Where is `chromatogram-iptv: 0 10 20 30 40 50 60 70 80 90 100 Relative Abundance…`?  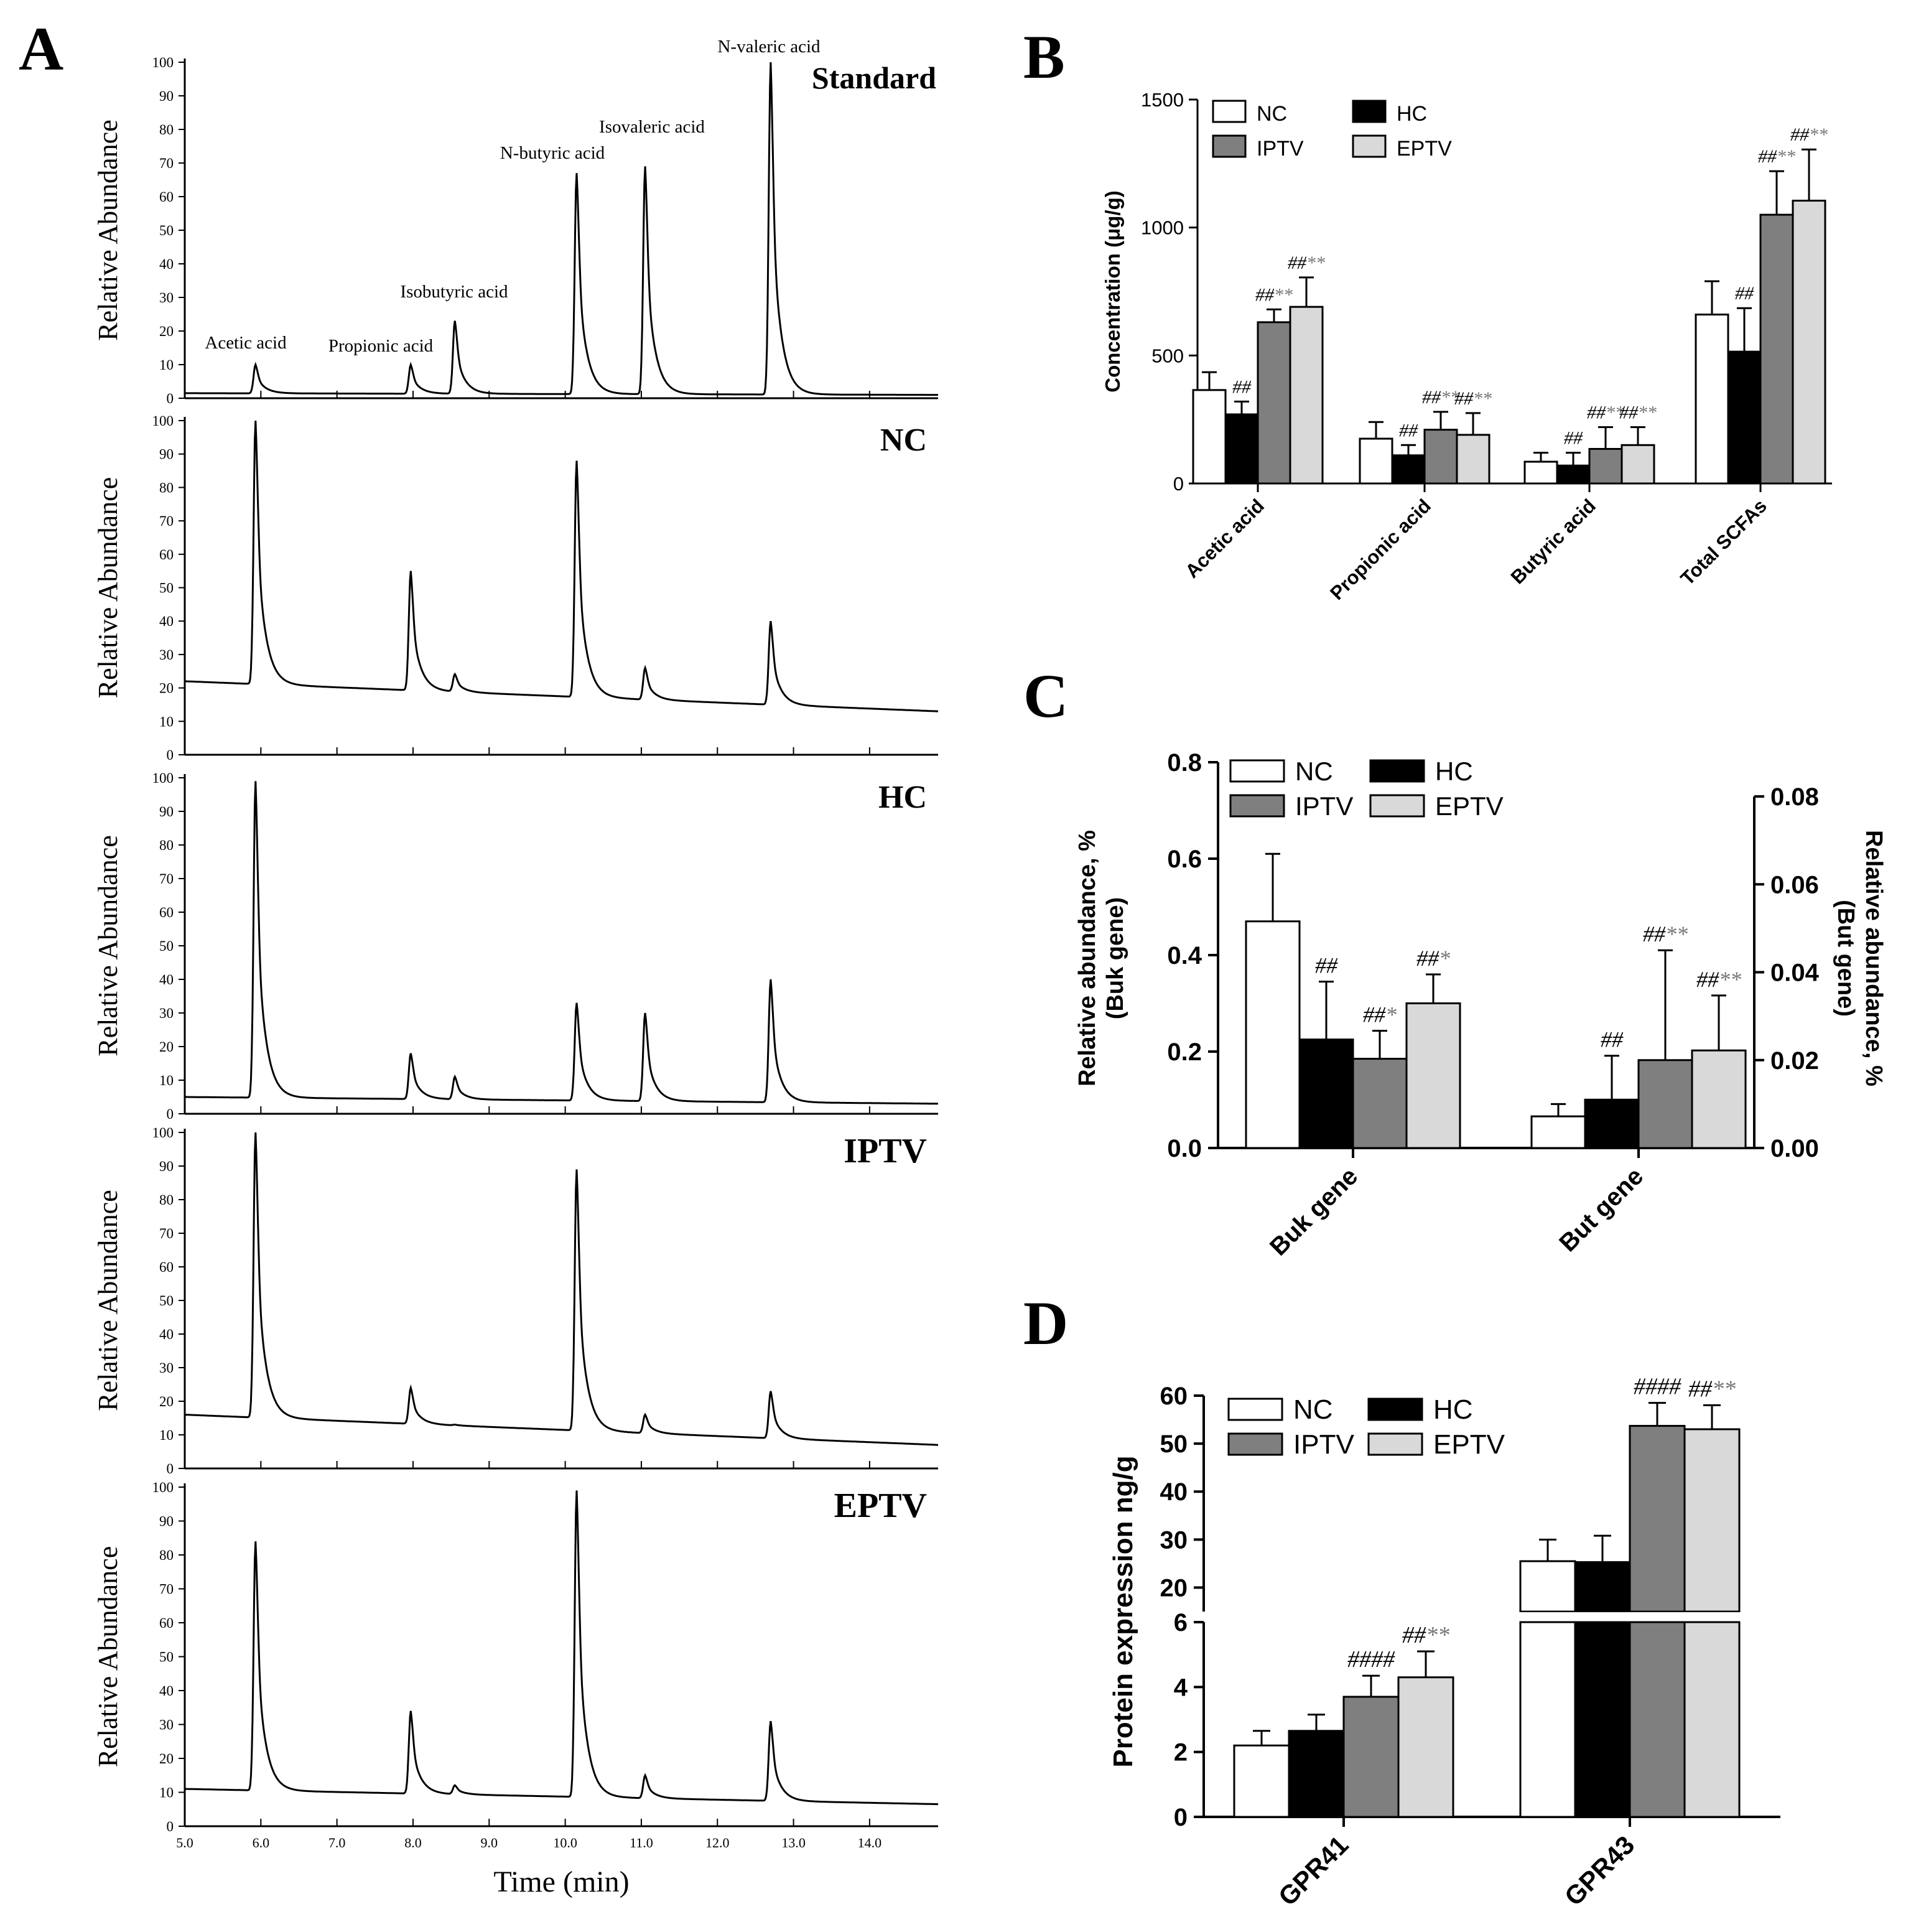
chromatogram-iptv: 0 10 20 30 40 50 60 70 80 90 100 Relative Abundance… is located at coordinates (515, 1301).